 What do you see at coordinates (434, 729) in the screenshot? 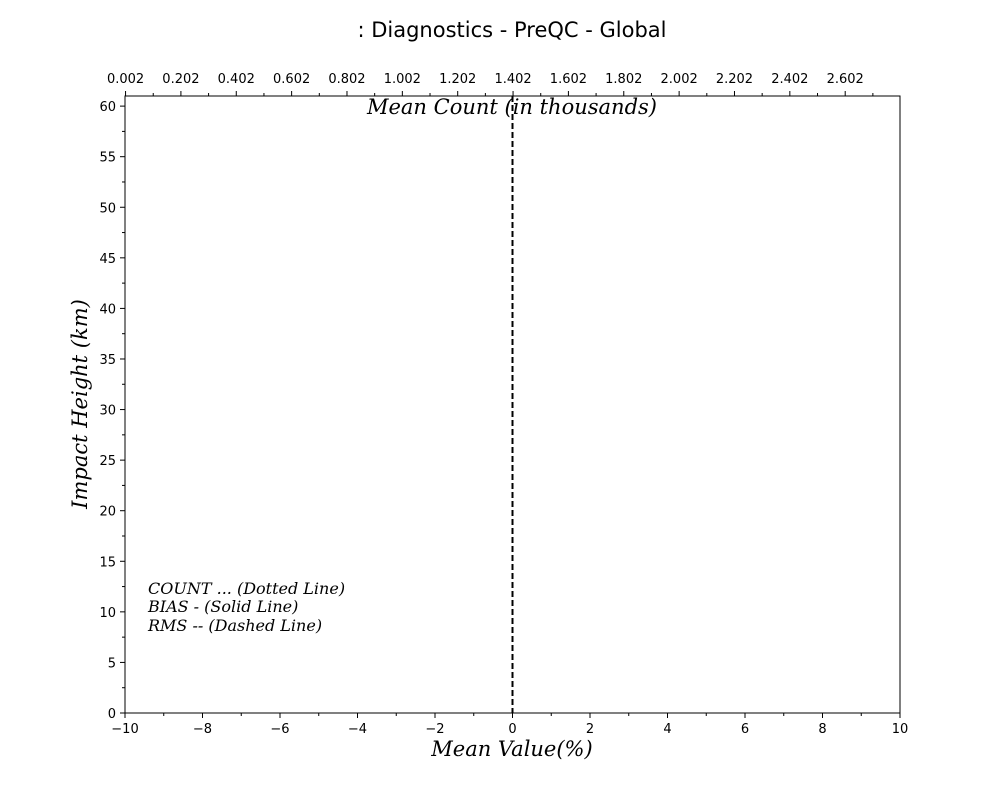
I see `x-tick-label: −2` at bounding box center [434, 729].